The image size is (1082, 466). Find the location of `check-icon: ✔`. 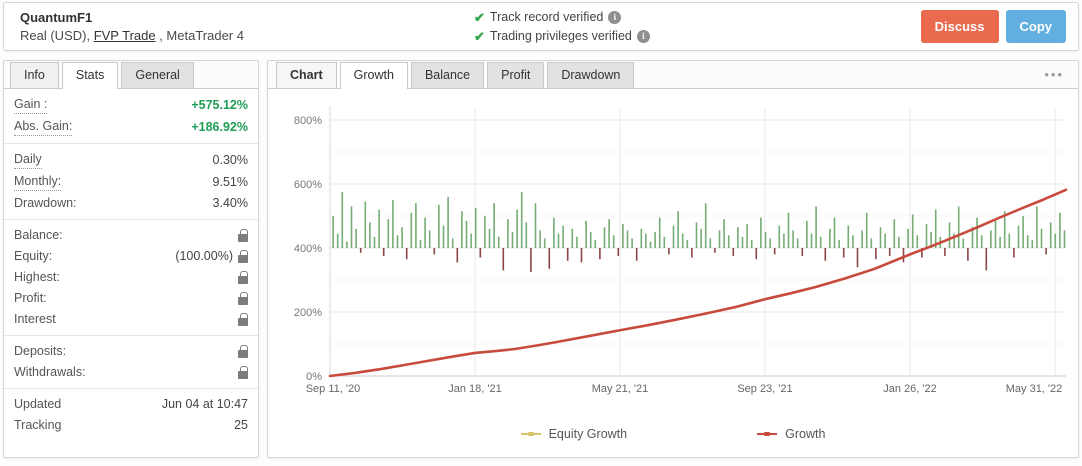

check-icon: ✔ is located at coordinates (479, 36).